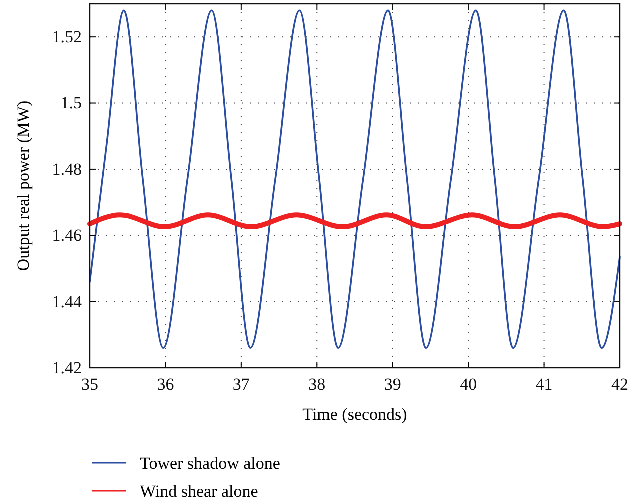 This screenshot has height=503, width=640. I want to click on y-tick-label: 1.5, so click(71, 103).